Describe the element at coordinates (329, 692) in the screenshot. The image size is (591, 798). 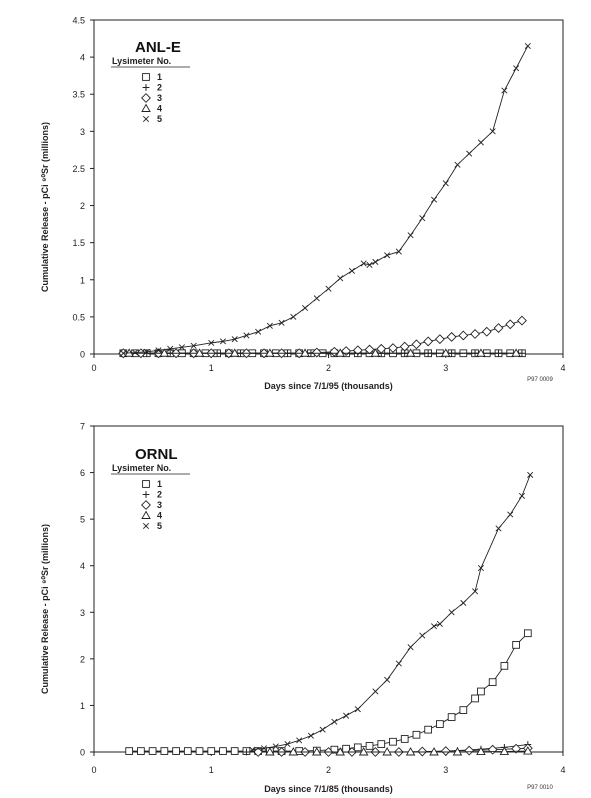
I see `series-line` at that location.